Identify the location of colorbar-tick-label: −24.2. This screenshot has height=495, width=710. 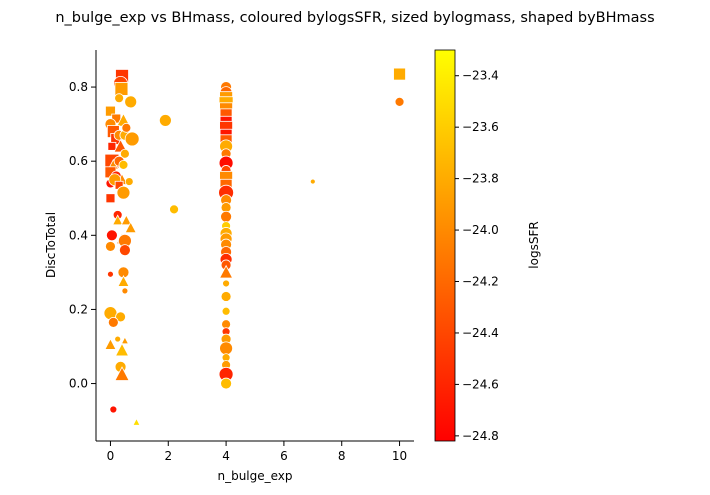
(480, 282).